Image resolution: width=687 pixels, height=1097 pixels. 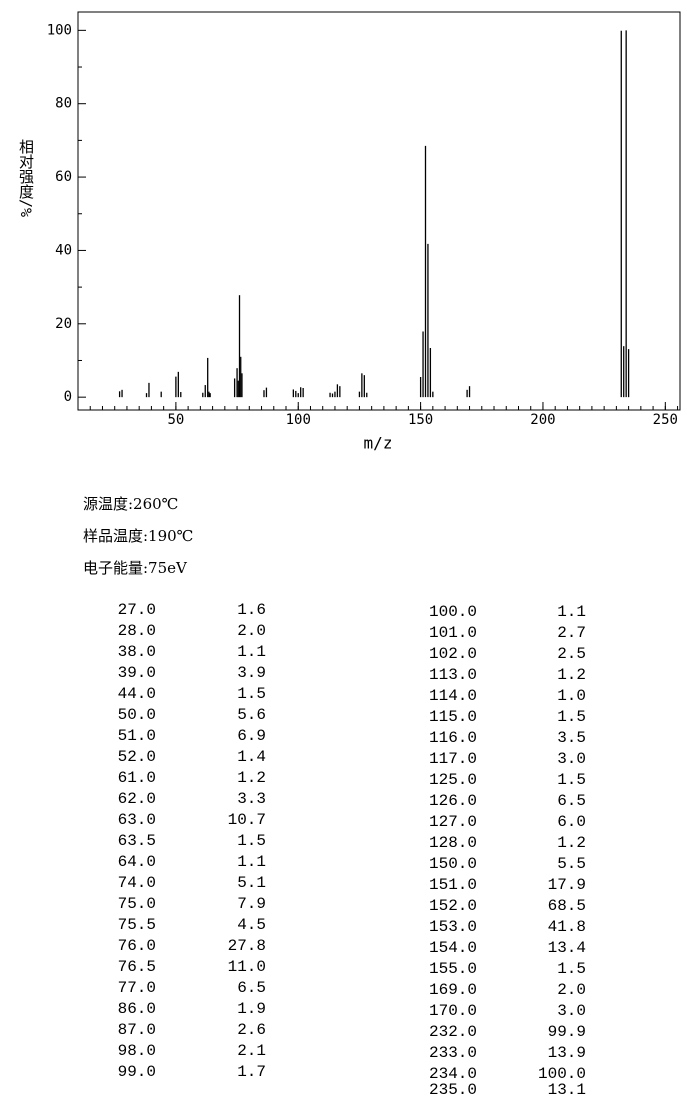 What do you see at coordinates (453, 927) in the screenshot?
I see `mz-cell: 153.0` at bounding box center [453, 927].